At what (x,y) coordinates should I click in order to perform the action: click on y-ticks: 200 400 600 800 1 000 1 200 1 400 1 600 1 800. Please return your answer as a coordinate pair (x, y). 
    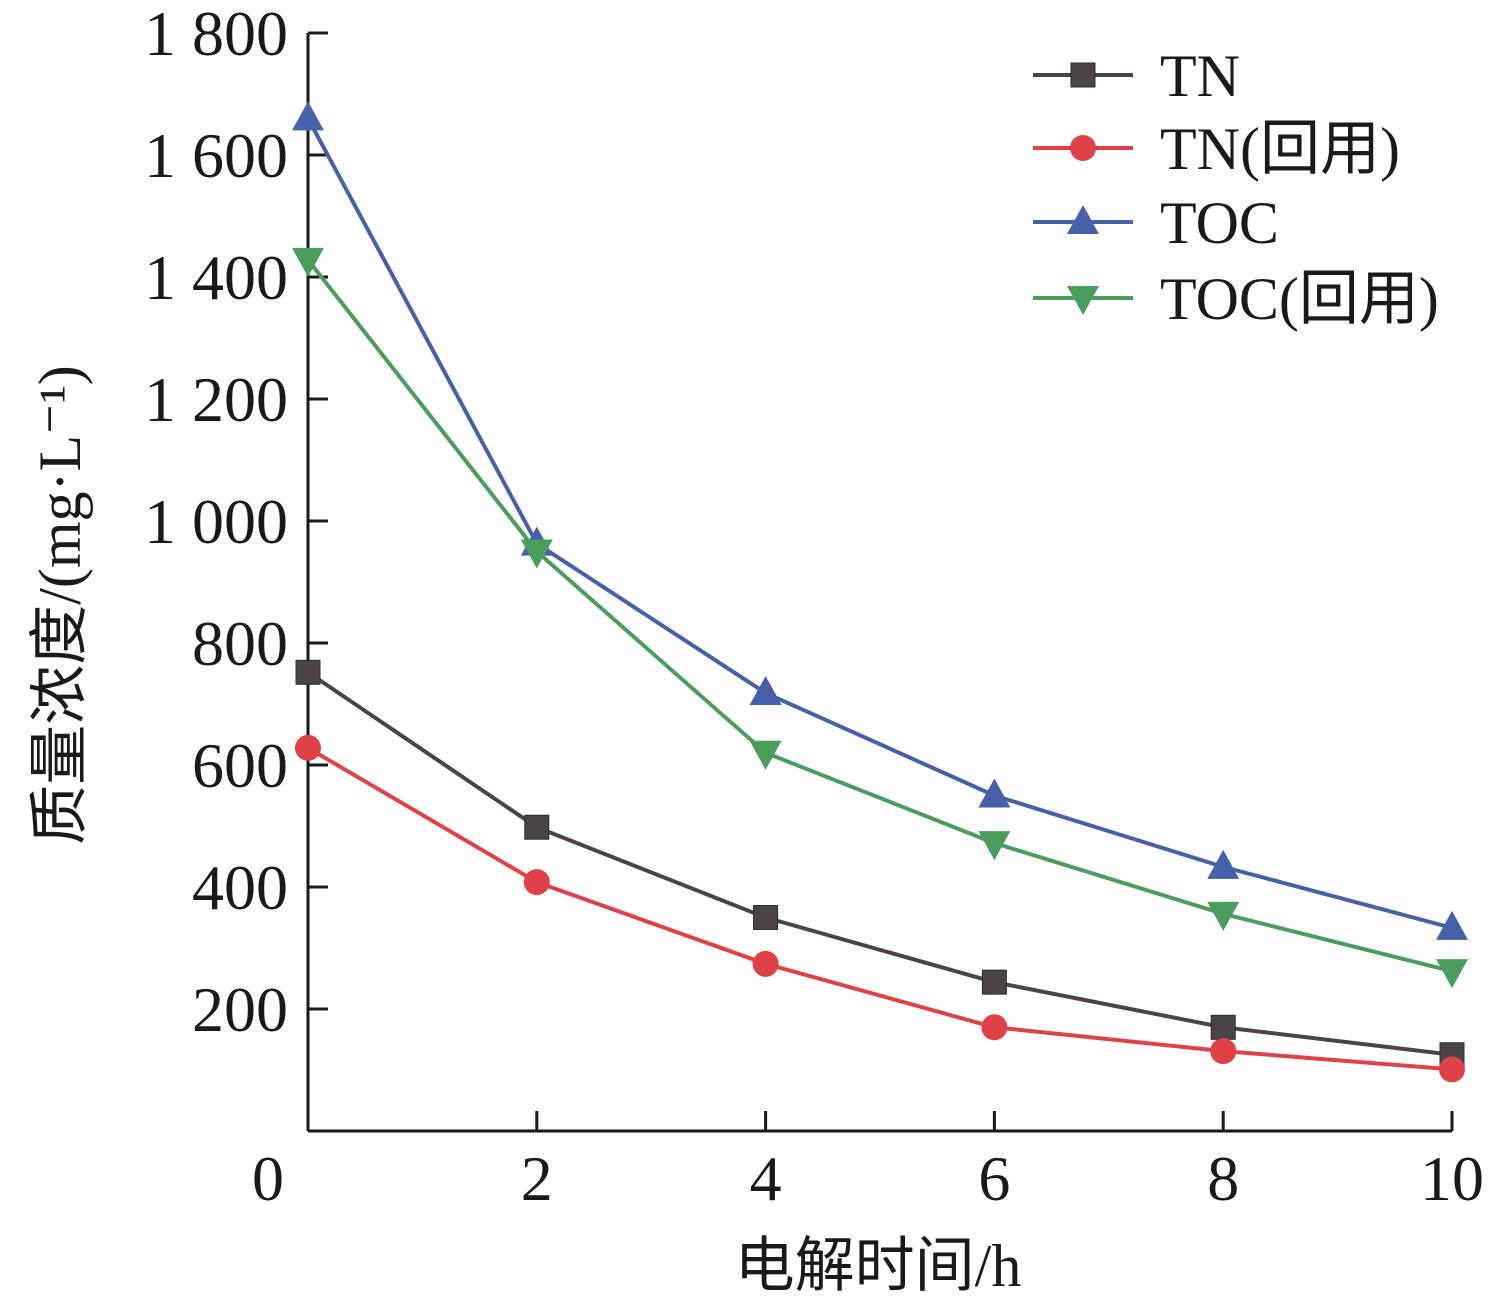
    Looking at the image, I should click on (236, 522).